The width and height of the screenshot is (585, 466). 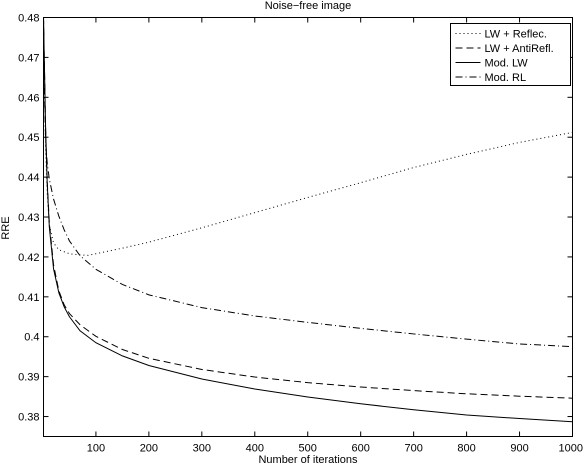 I want to click on y-tick-label: 0.47, so click(x=28, y=58).